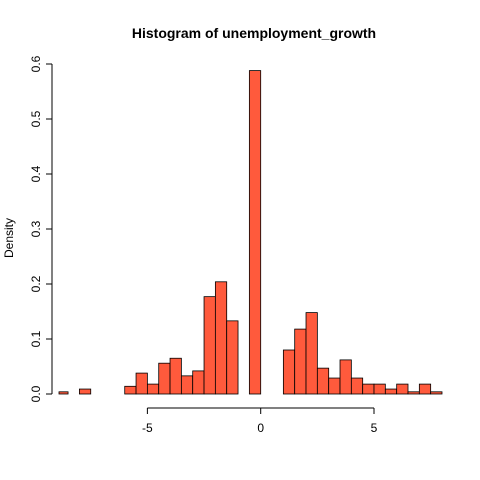  I want to click on y-tick-label: 0.1, so click(36, 338).